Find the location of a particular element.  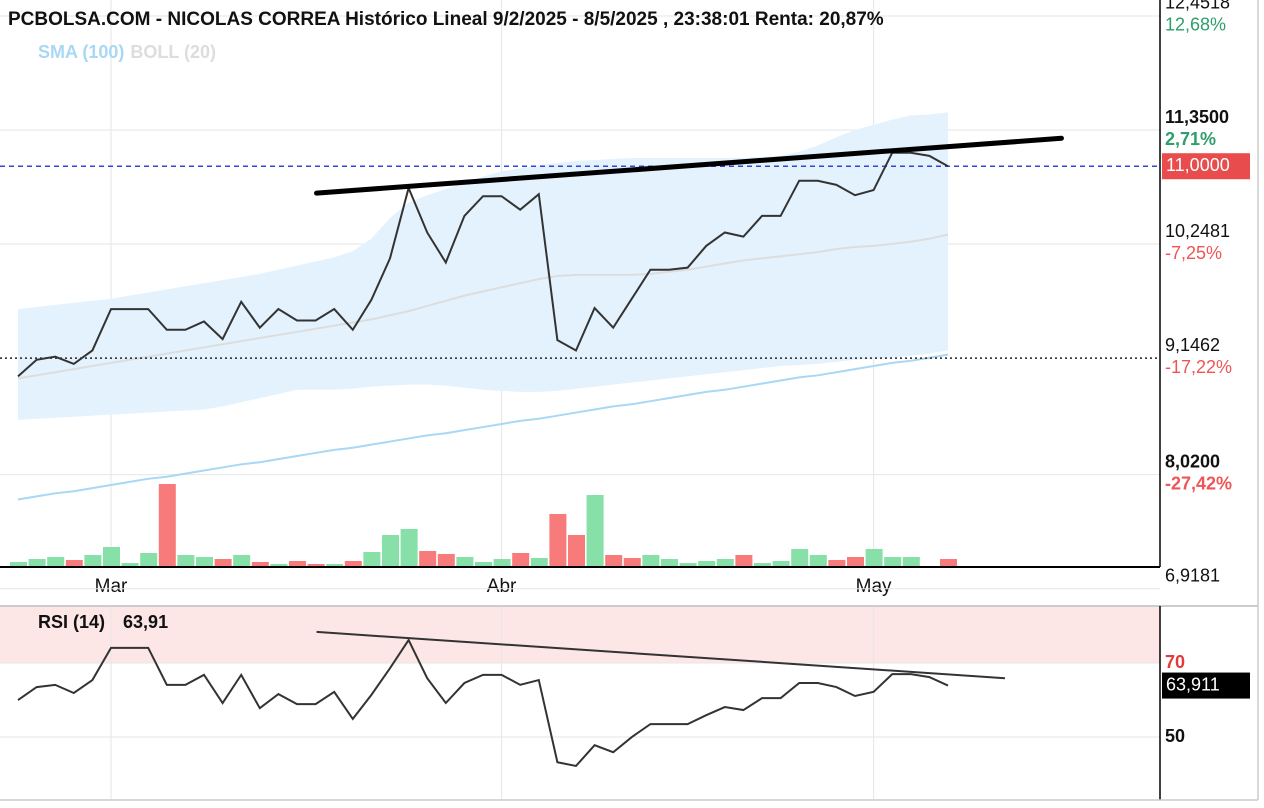

rsi-last-box is located at coordinates (1206, 685).